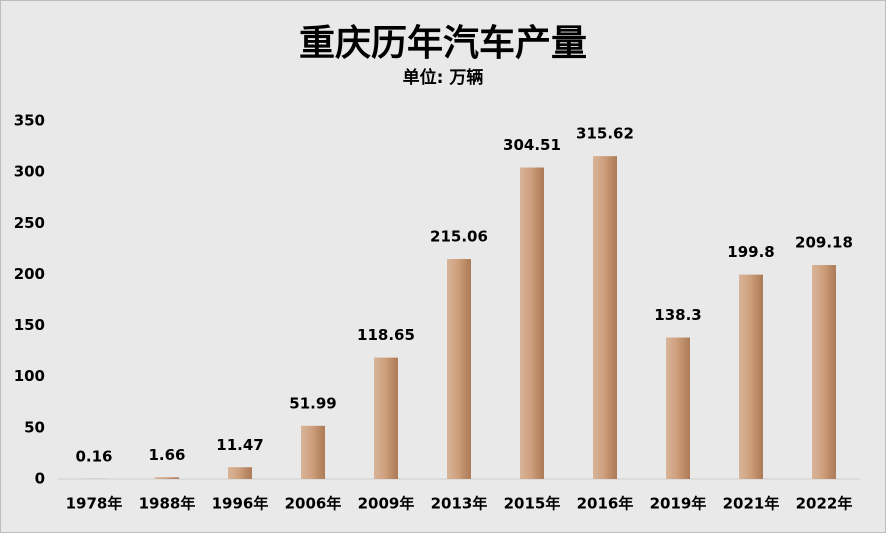  I want to click on x-tick-label: 2013年, so click(459, 504).